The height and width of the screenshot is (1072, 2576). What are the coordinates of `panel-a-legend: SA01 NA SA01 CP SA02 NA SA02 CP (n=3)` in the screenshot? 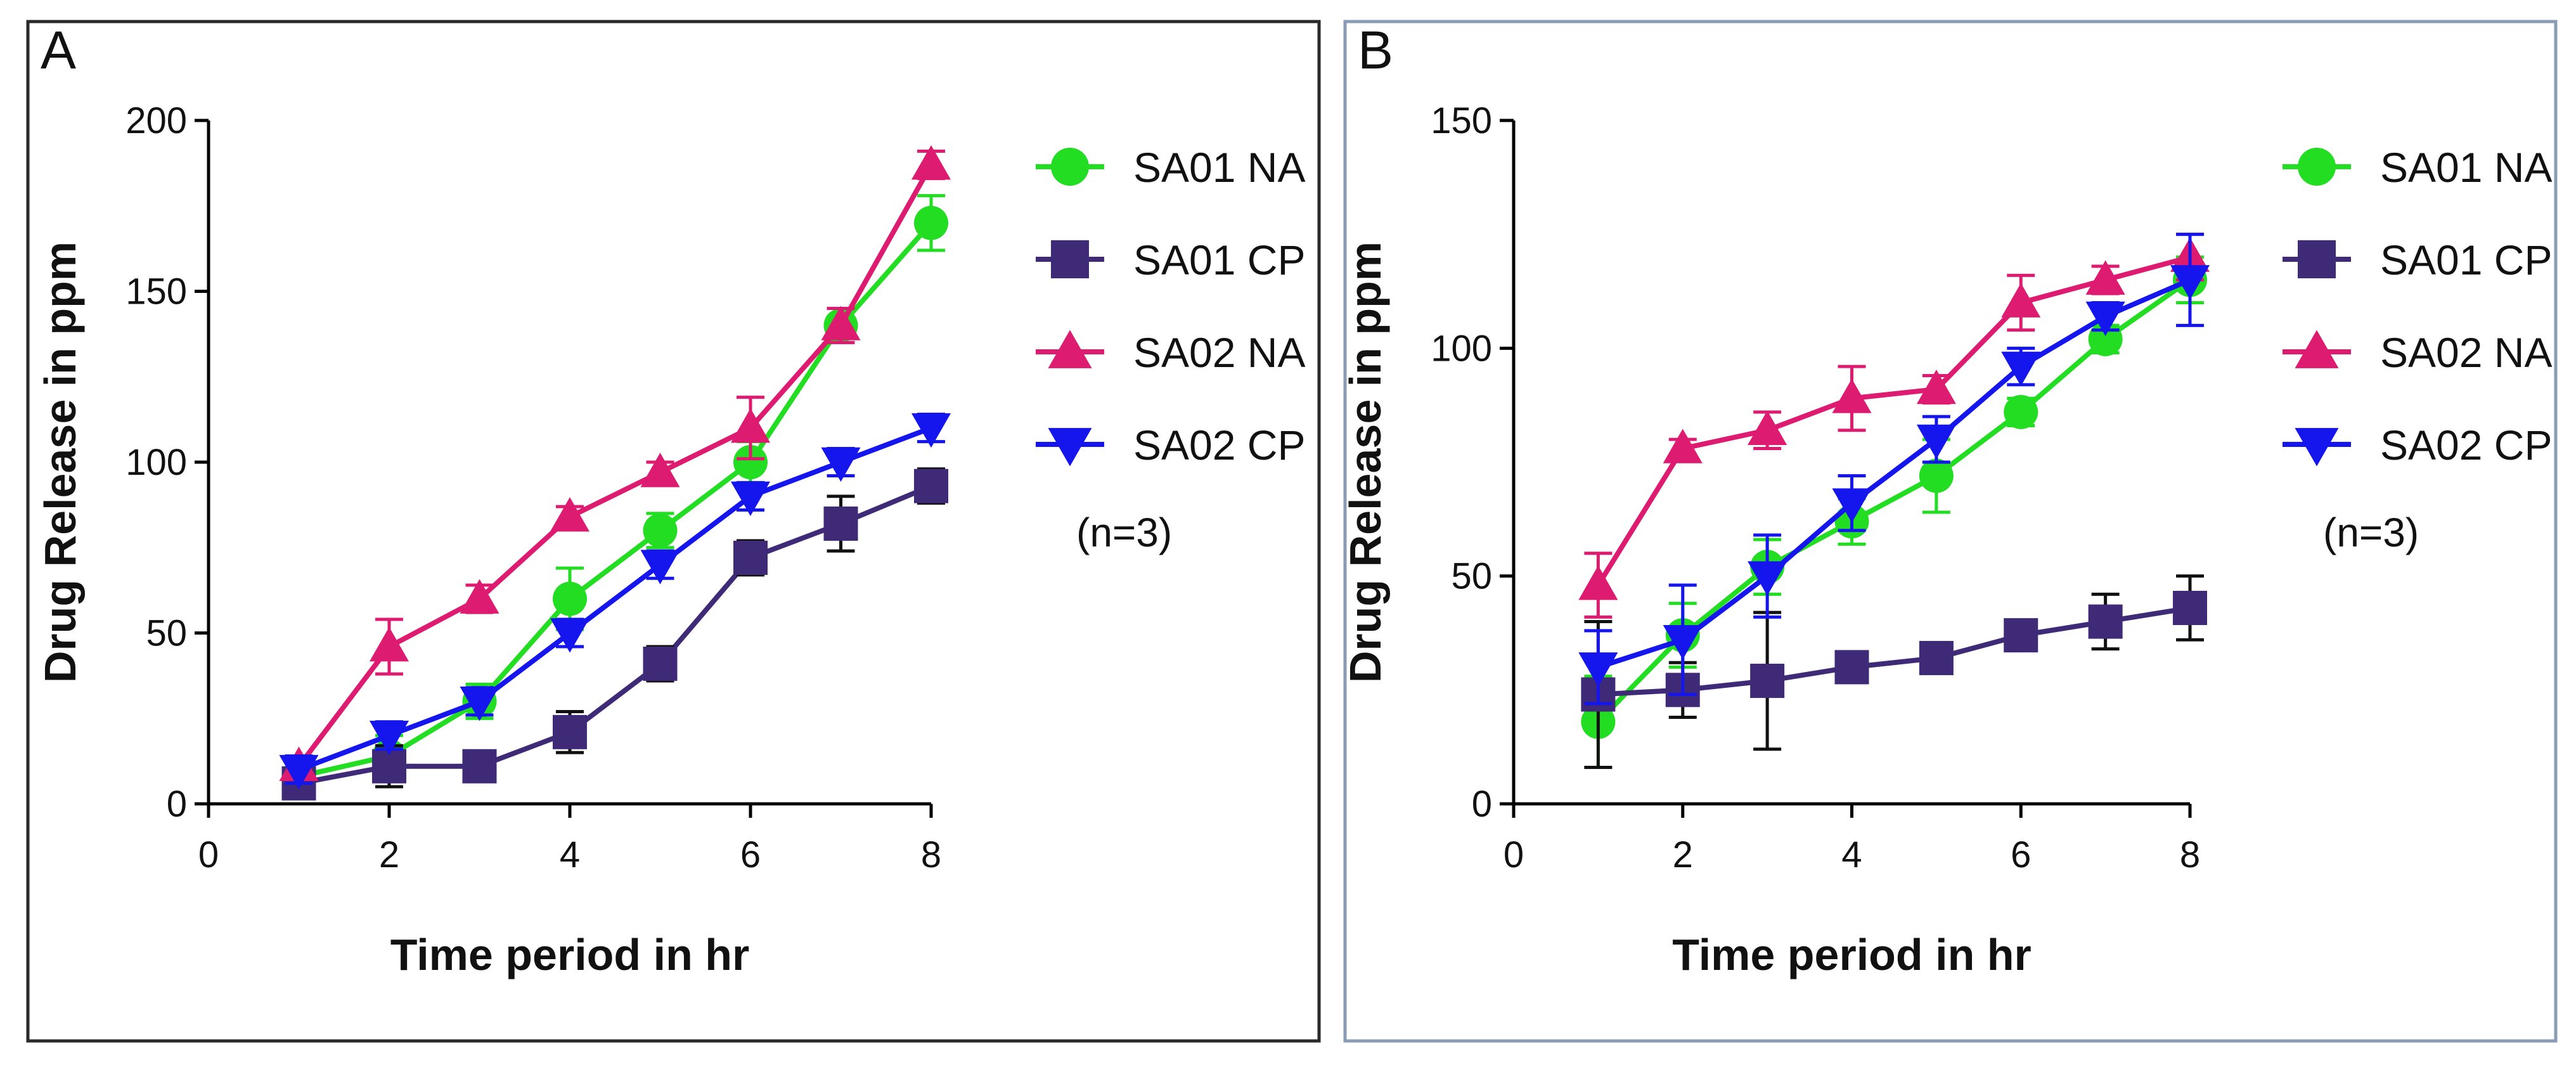 It's located at (1170, 349).